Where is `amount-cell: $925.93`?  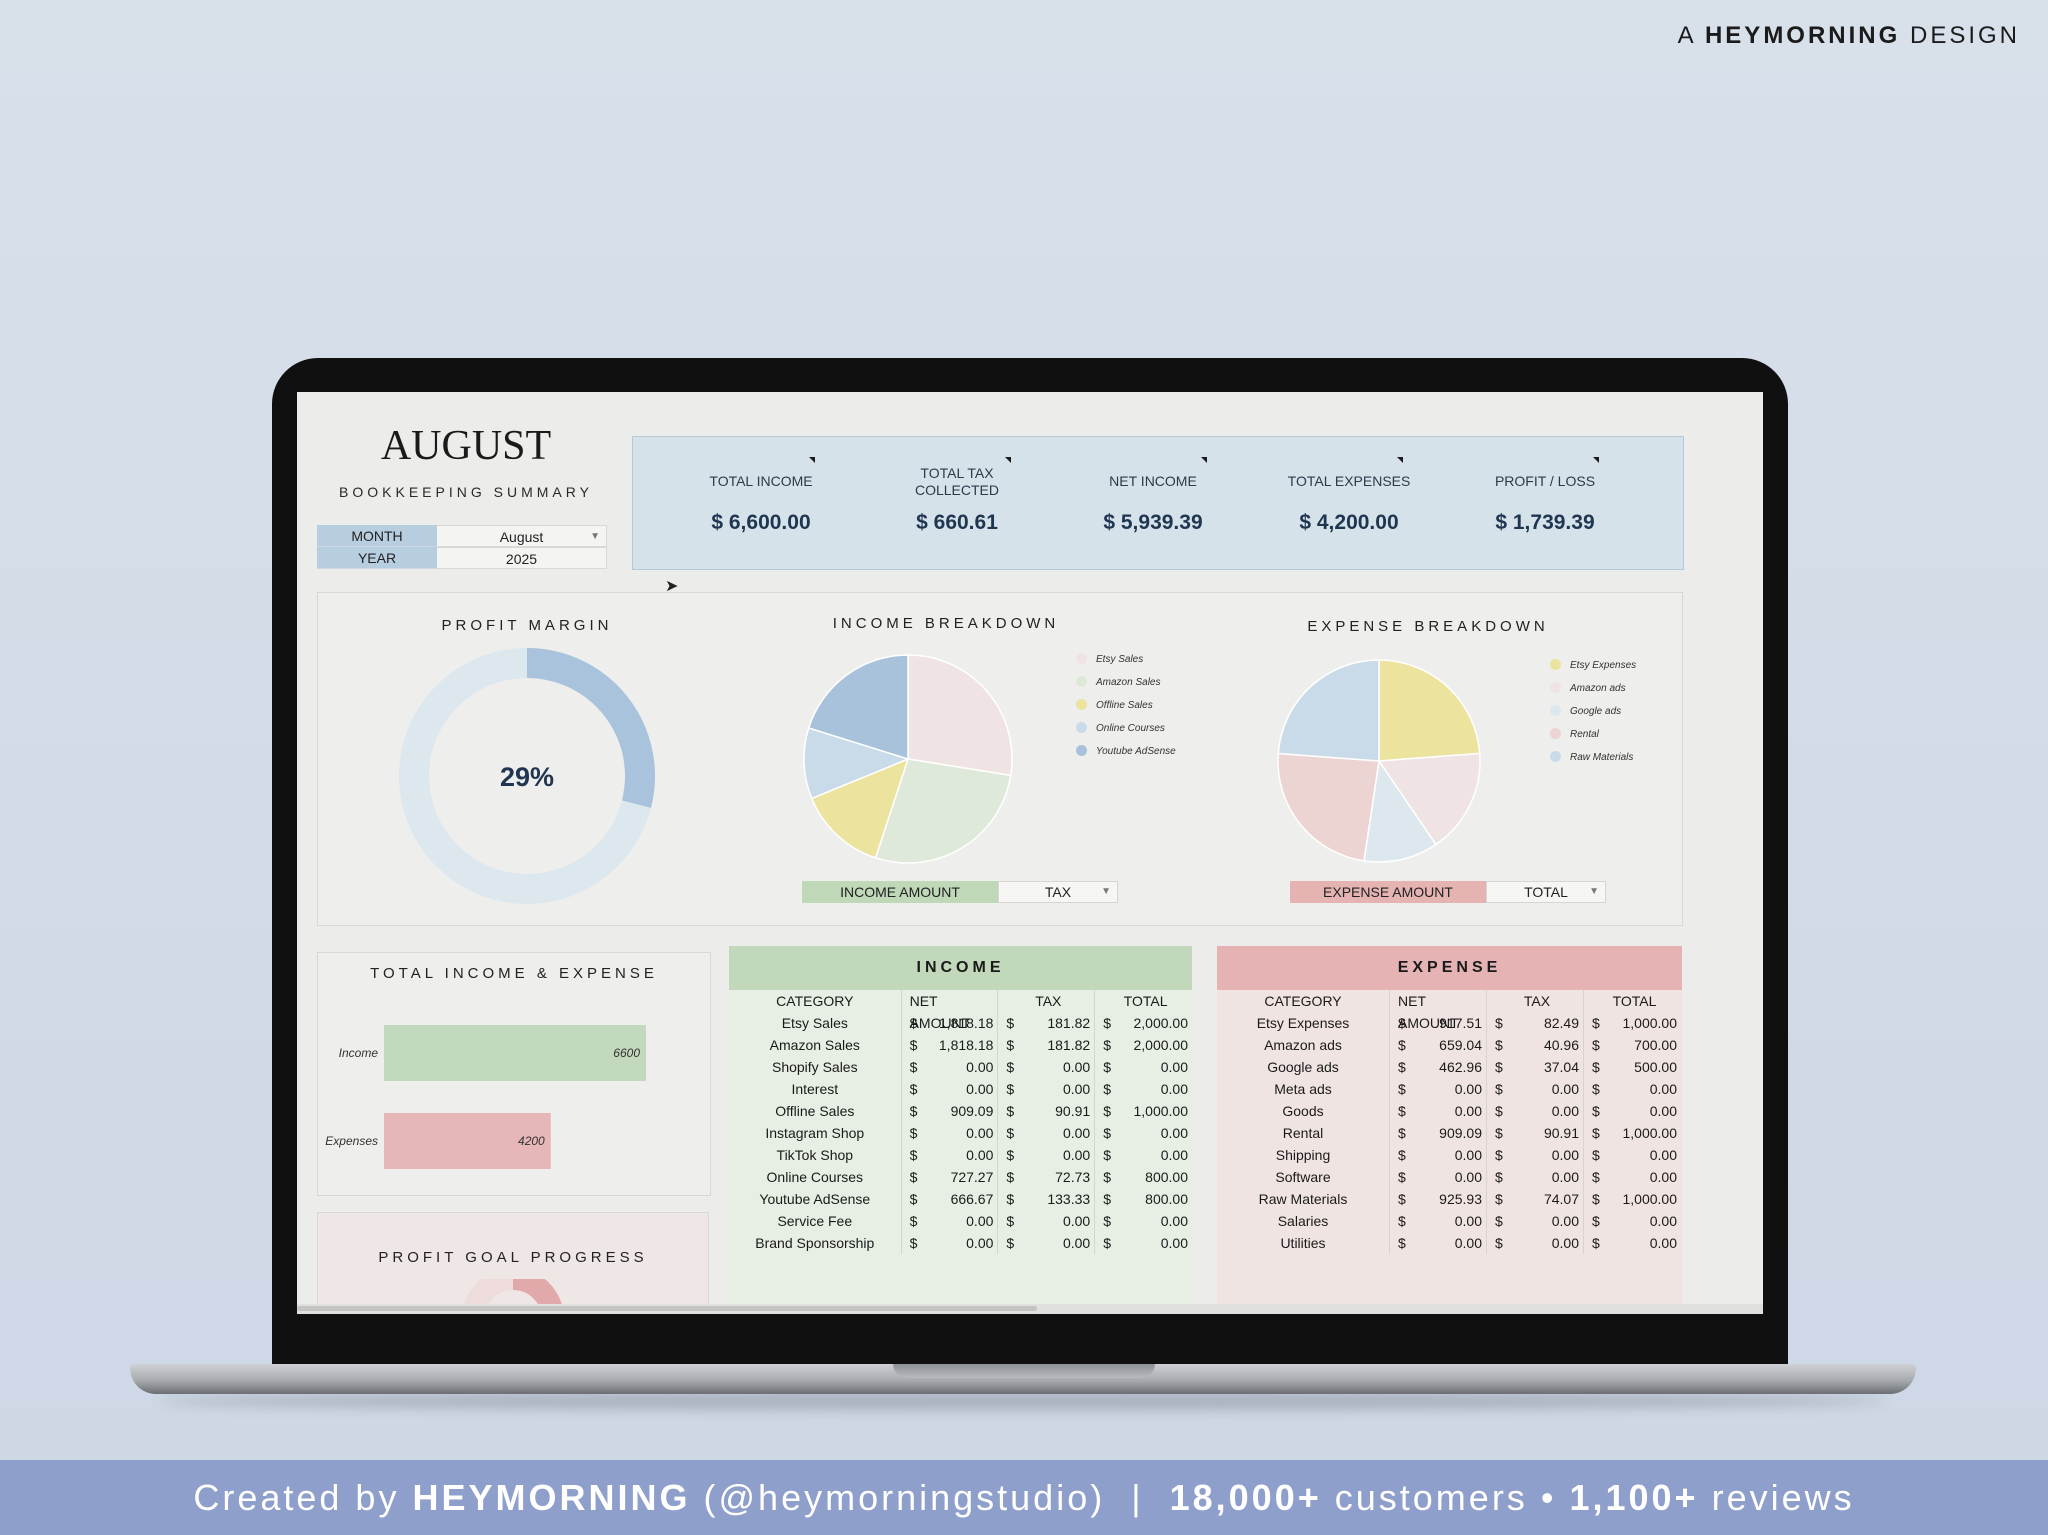 amount-cell: $925.93 is located at coordinates (1438, 1199).